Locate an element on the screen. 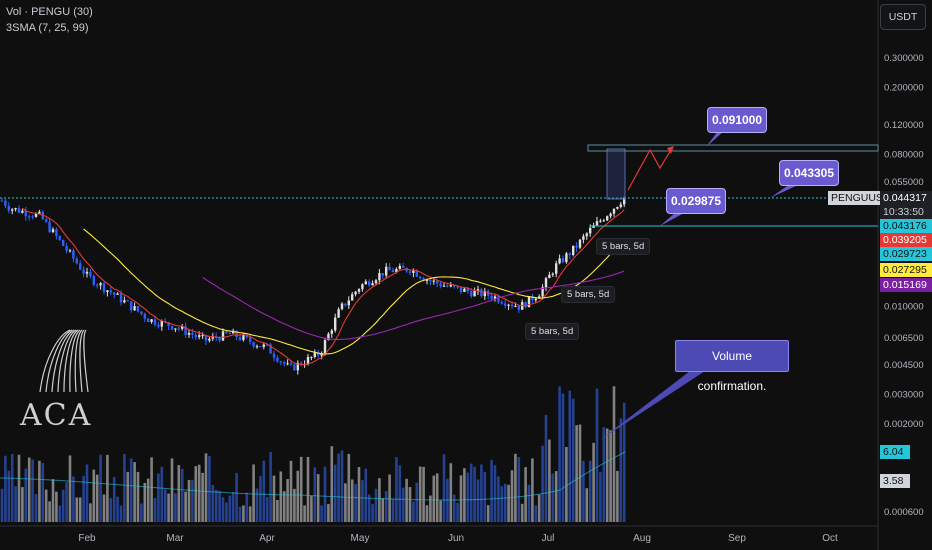  ma-line-badge: 0.043176 is located at coordinates (906, 226).